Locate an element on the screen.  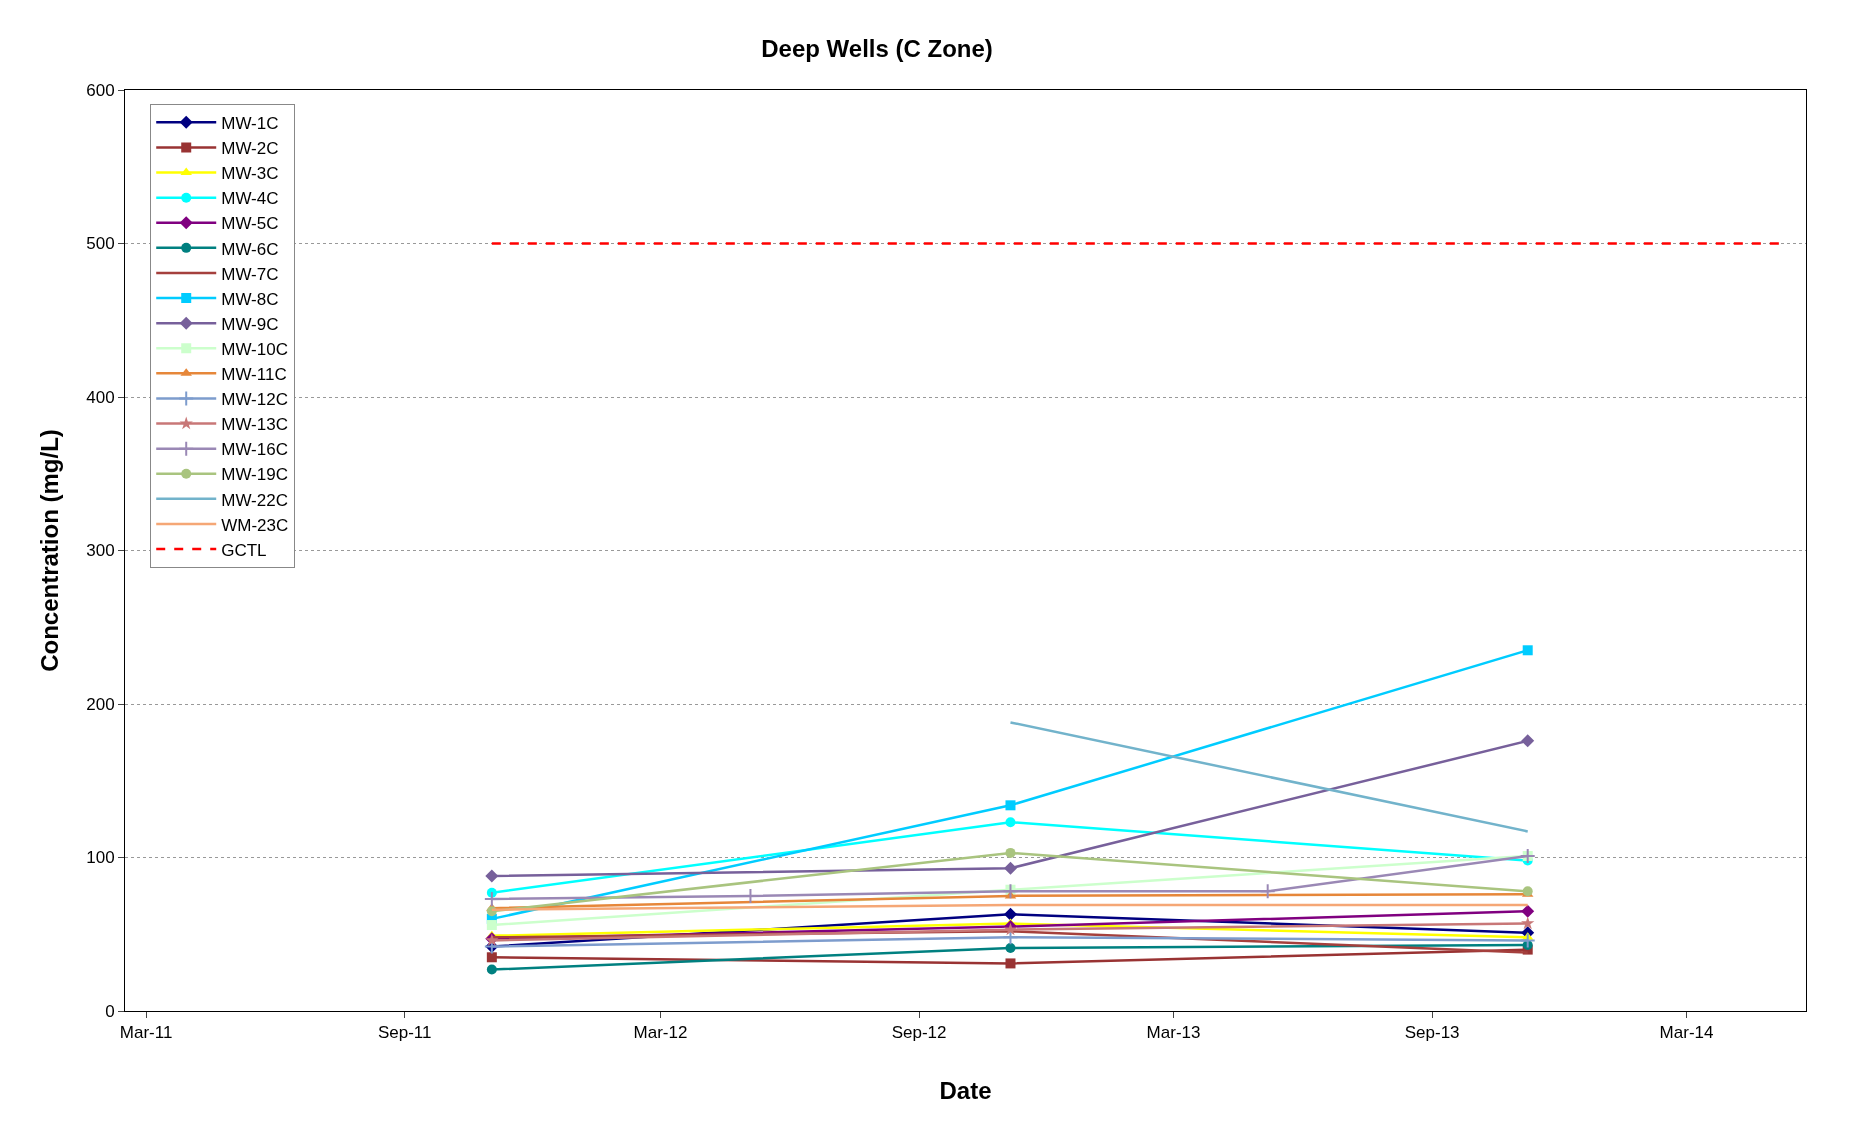
legend-label: MW-9C is located at coordinates (250, 324).